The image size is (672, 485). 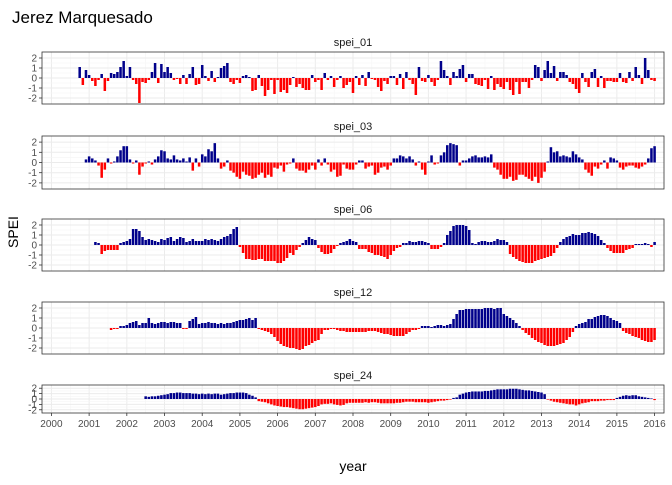 What do you see at coordinates (34, 400) in the screenshot?
I see `y-tick-label: 0` at bounding box center [34, 400].